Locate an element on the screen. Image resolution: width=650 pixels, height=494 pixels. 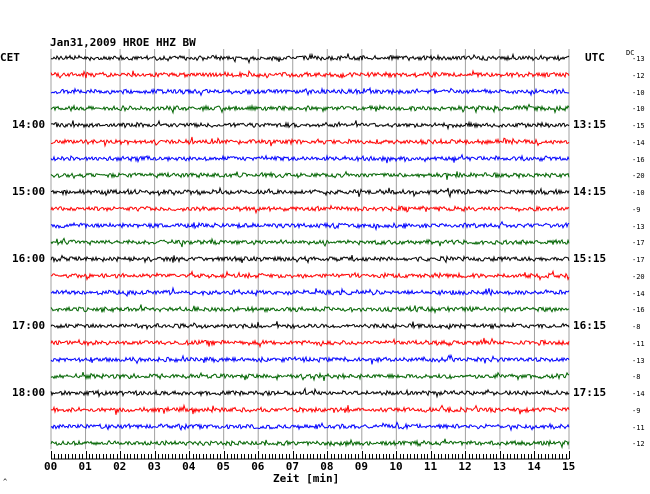
utc-label: UTC is located at coordinates (595, 57).